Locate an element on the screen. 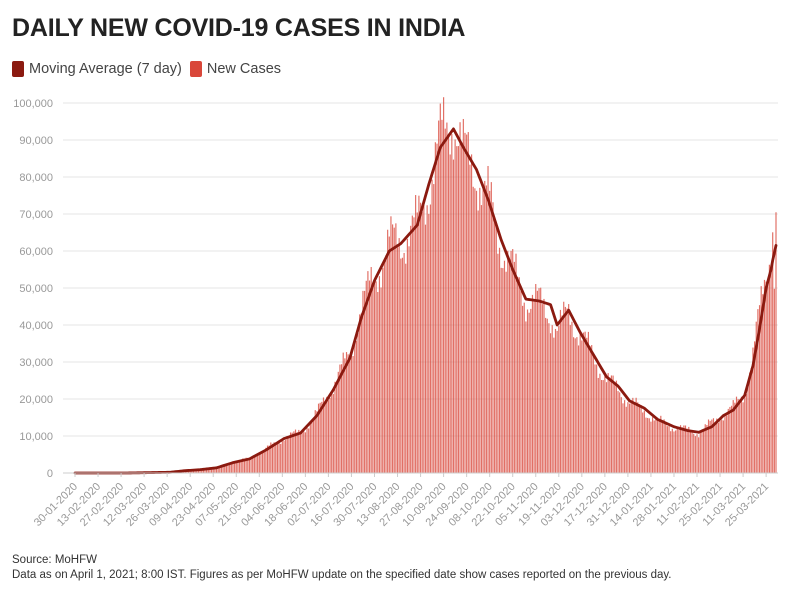  legend-item-new-cases: New Cases is located at coordinates (235, 69).